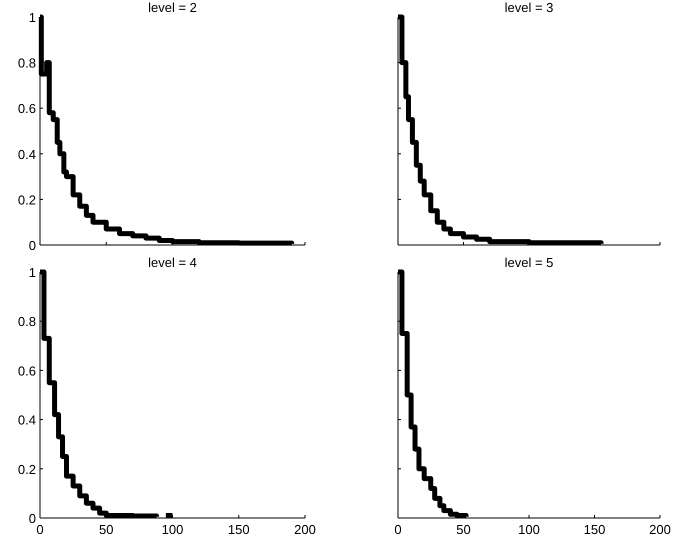 The height and width of the screenshot is (556, 680). What do you see at coordinates (529, 262) in the screenshot?
I see `chart-title: level = 5` at bounding box center [529, 262].